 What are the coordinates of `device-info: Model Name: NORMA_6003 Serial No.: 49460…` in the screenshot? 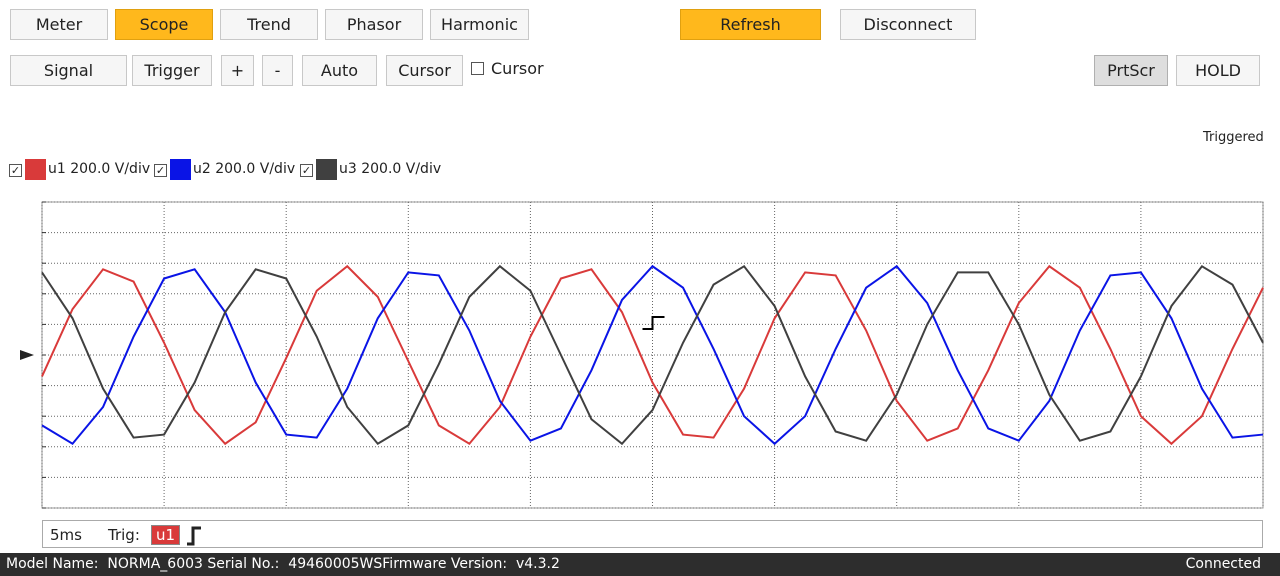 It's located at (283, 564).